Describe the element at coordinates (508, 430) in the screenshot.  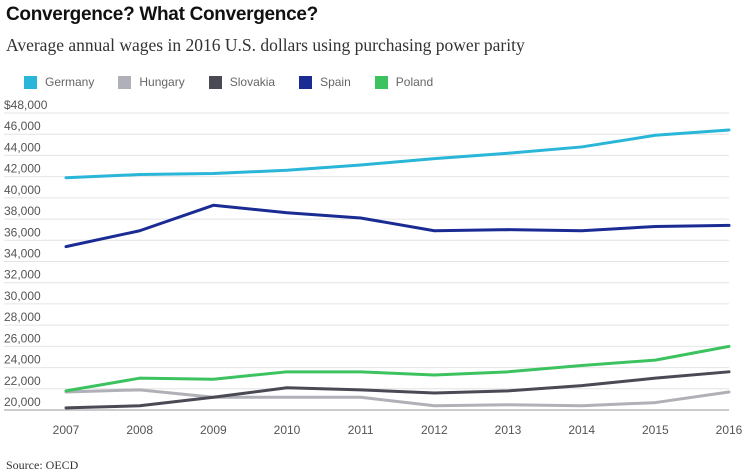
I see `x-tick-label: 2013` at that location.